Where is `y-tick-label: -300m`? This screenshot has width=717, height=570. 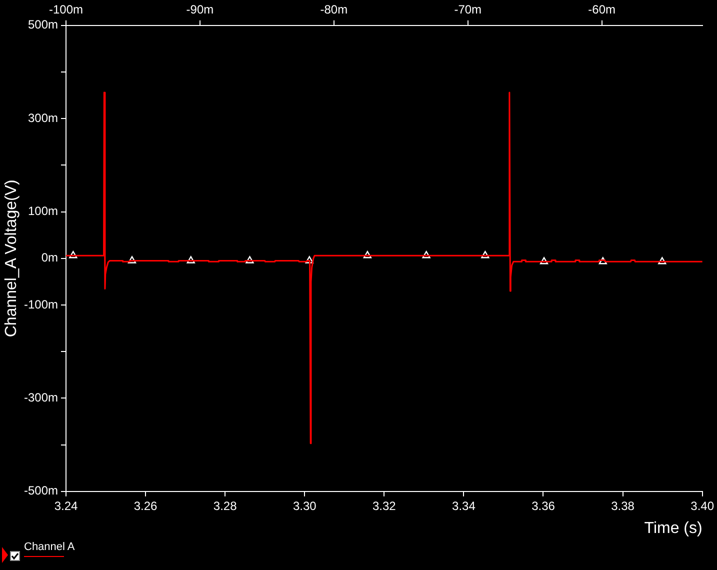
y-tick-label: -300m is located at coordinates (41, 397).